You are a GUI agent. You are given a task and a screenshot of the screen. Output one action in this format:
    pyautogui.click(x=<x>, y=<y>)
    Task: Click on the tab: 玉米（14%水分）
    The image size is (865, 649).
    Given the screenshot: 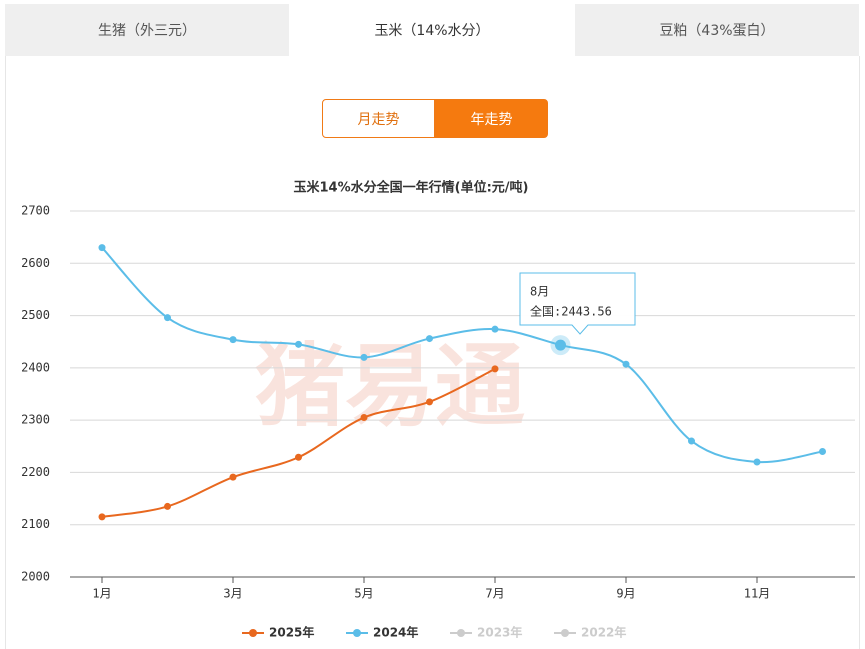 What is the action you would take?
    pyautogui.click(x=432, y=30)
    